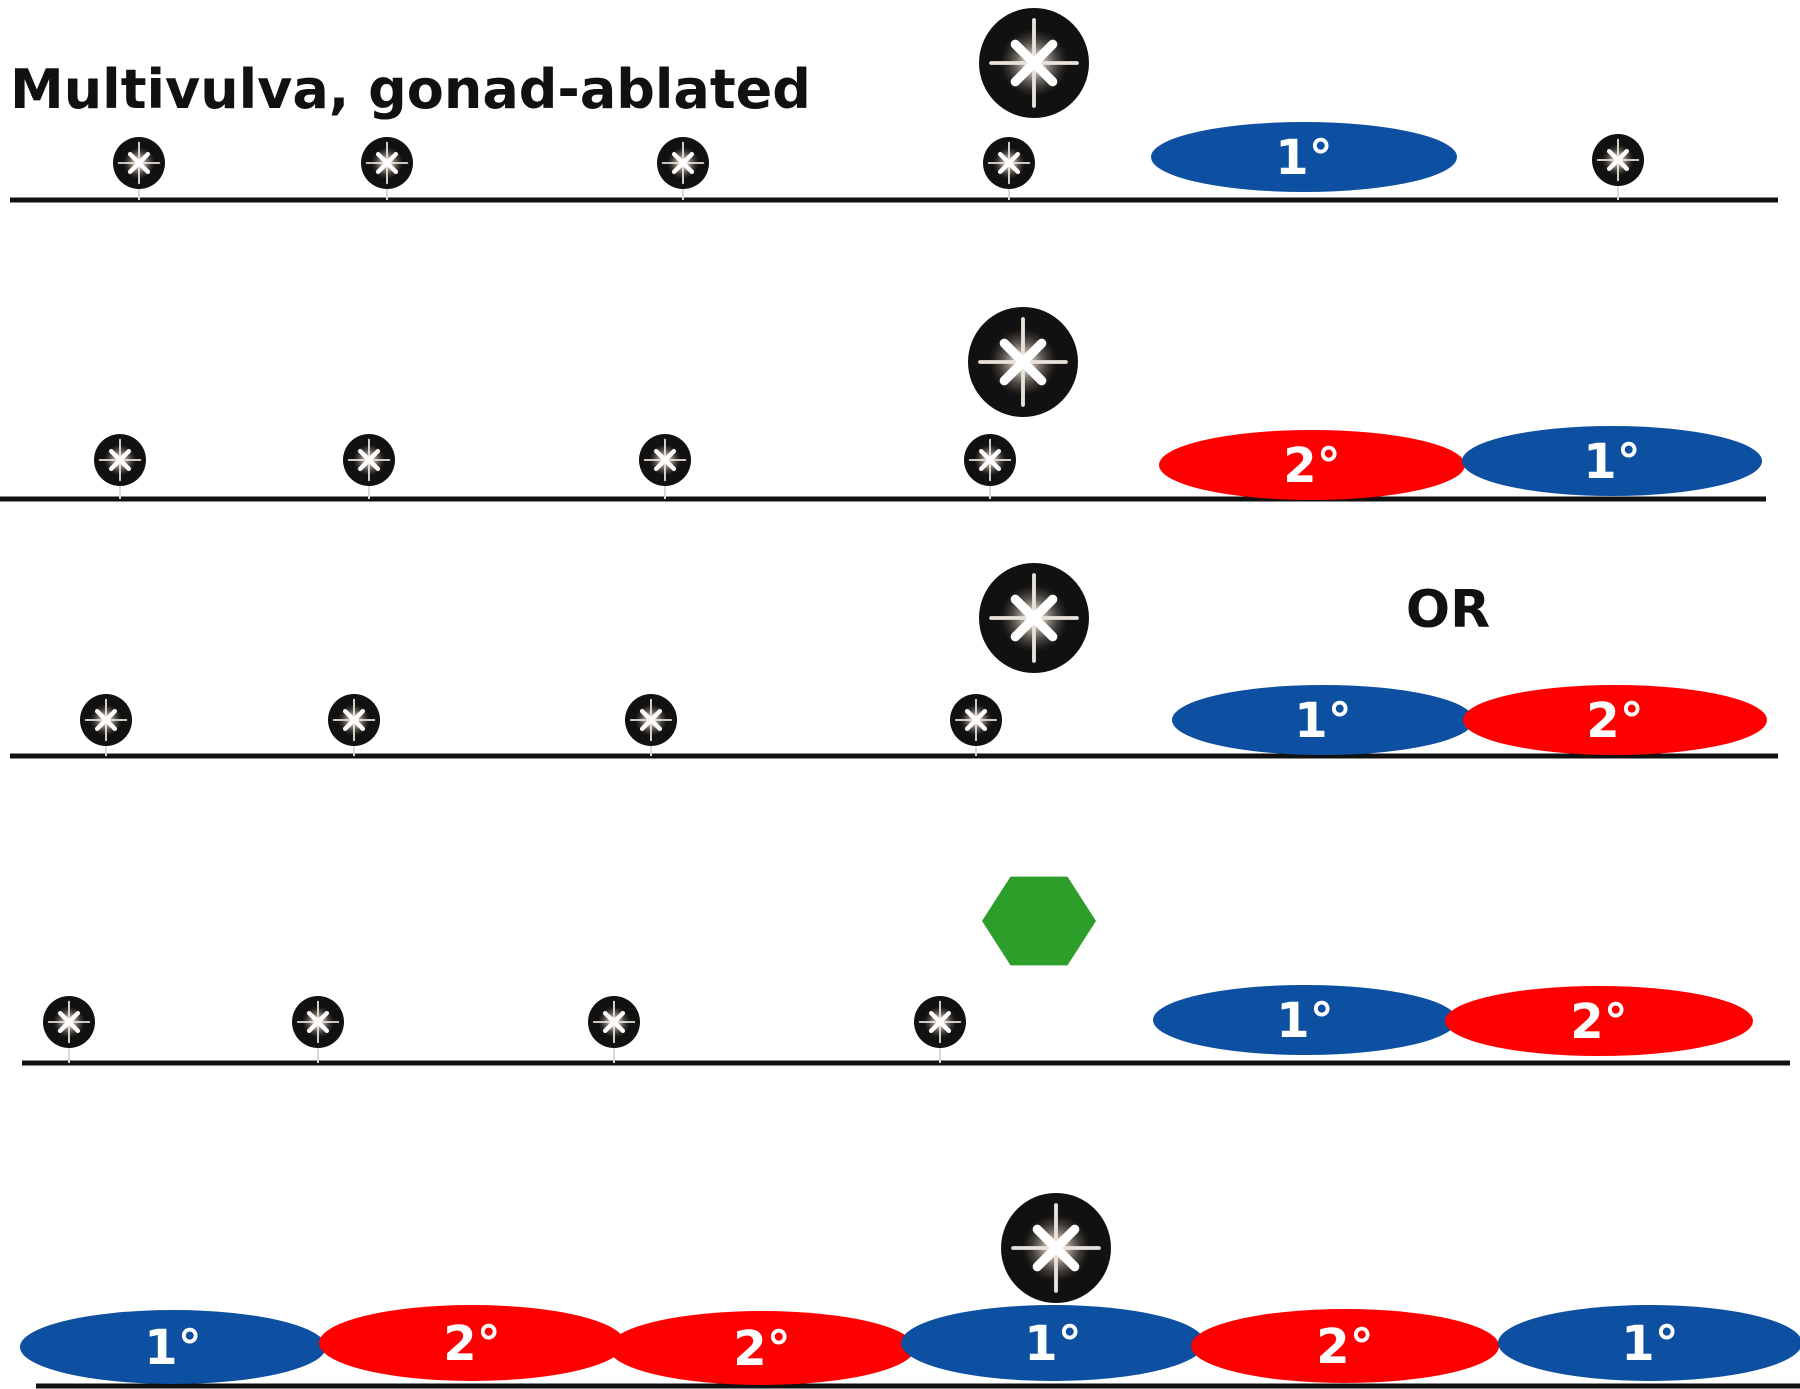 This screenshot has height=1389, width=1800. I want to click on green-hexagon-icon, so click(1039, 921).